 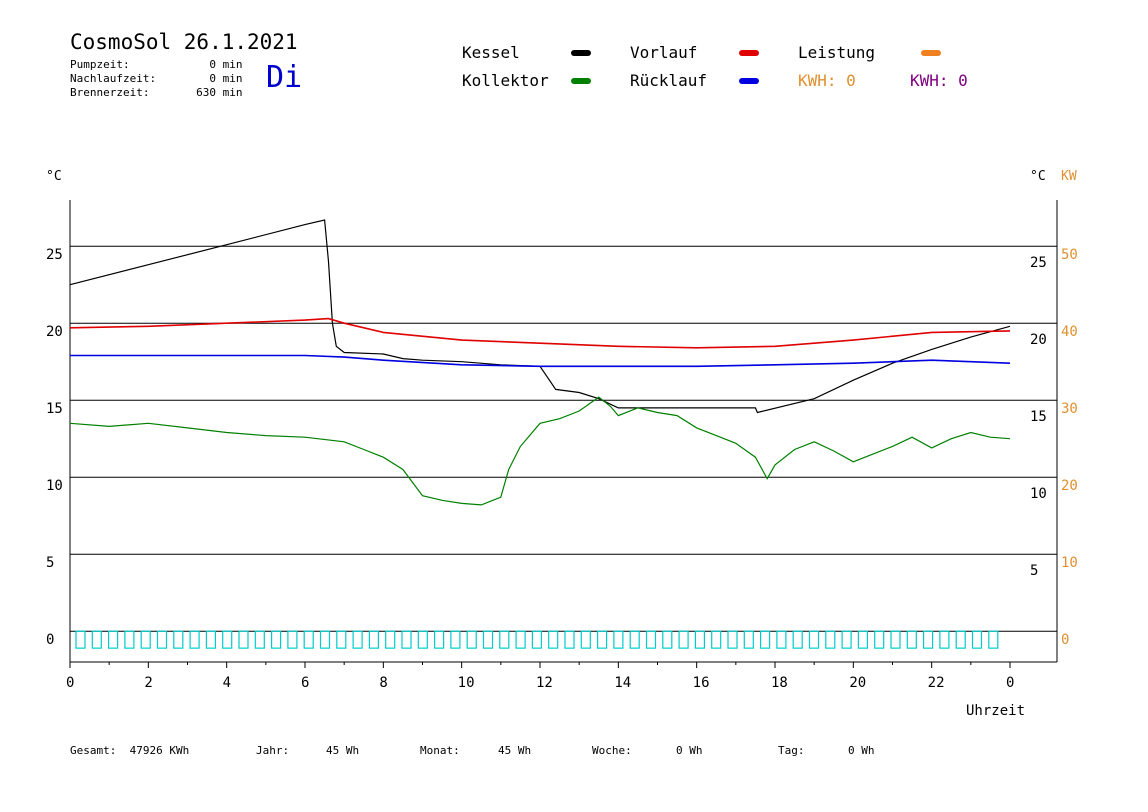 I want to click on y-tick-right-25: 25, so click(x=1038, y=263).